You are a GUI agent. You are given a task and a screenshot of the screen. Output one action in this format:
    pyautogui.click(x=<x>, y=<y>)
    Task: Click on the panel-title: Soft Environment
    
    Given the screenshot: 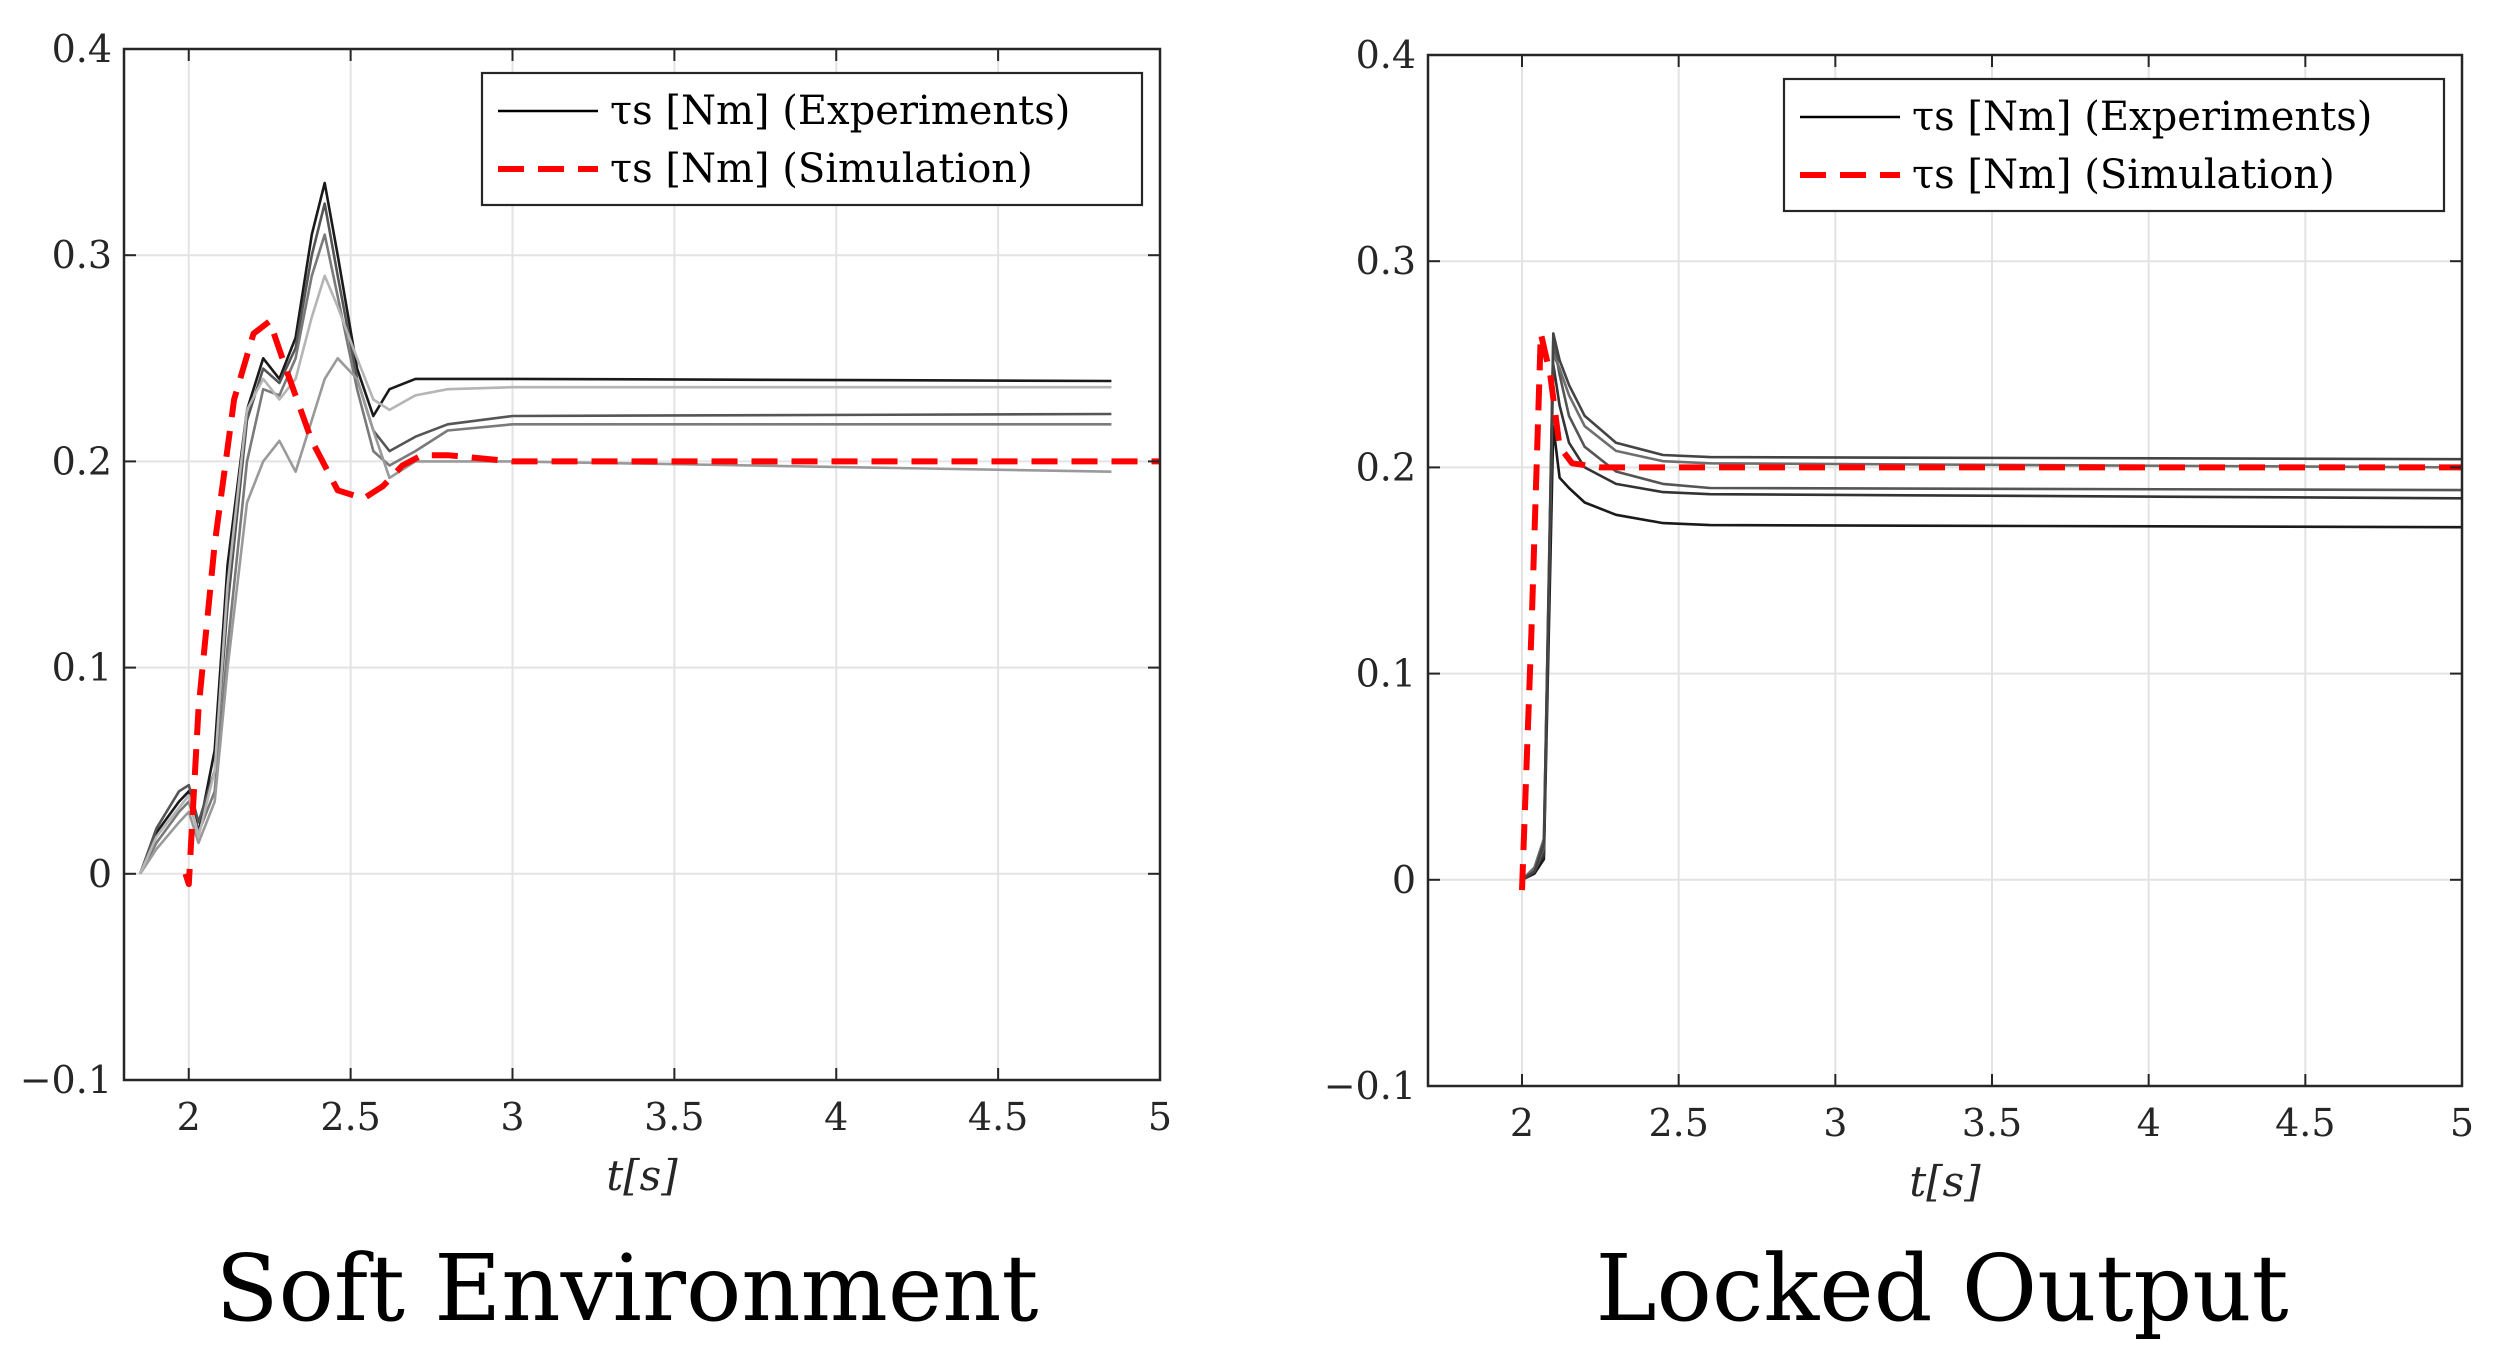 What is the action you would take?
    pyautogui.click(x=626, y=1288)
    